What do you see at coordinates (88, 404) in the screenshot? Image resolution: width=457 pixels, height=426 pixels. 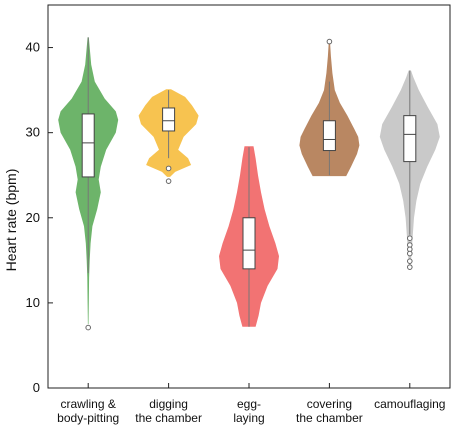 I see `x-tick-label-line: crawling &` at bounding box center [88, 404].